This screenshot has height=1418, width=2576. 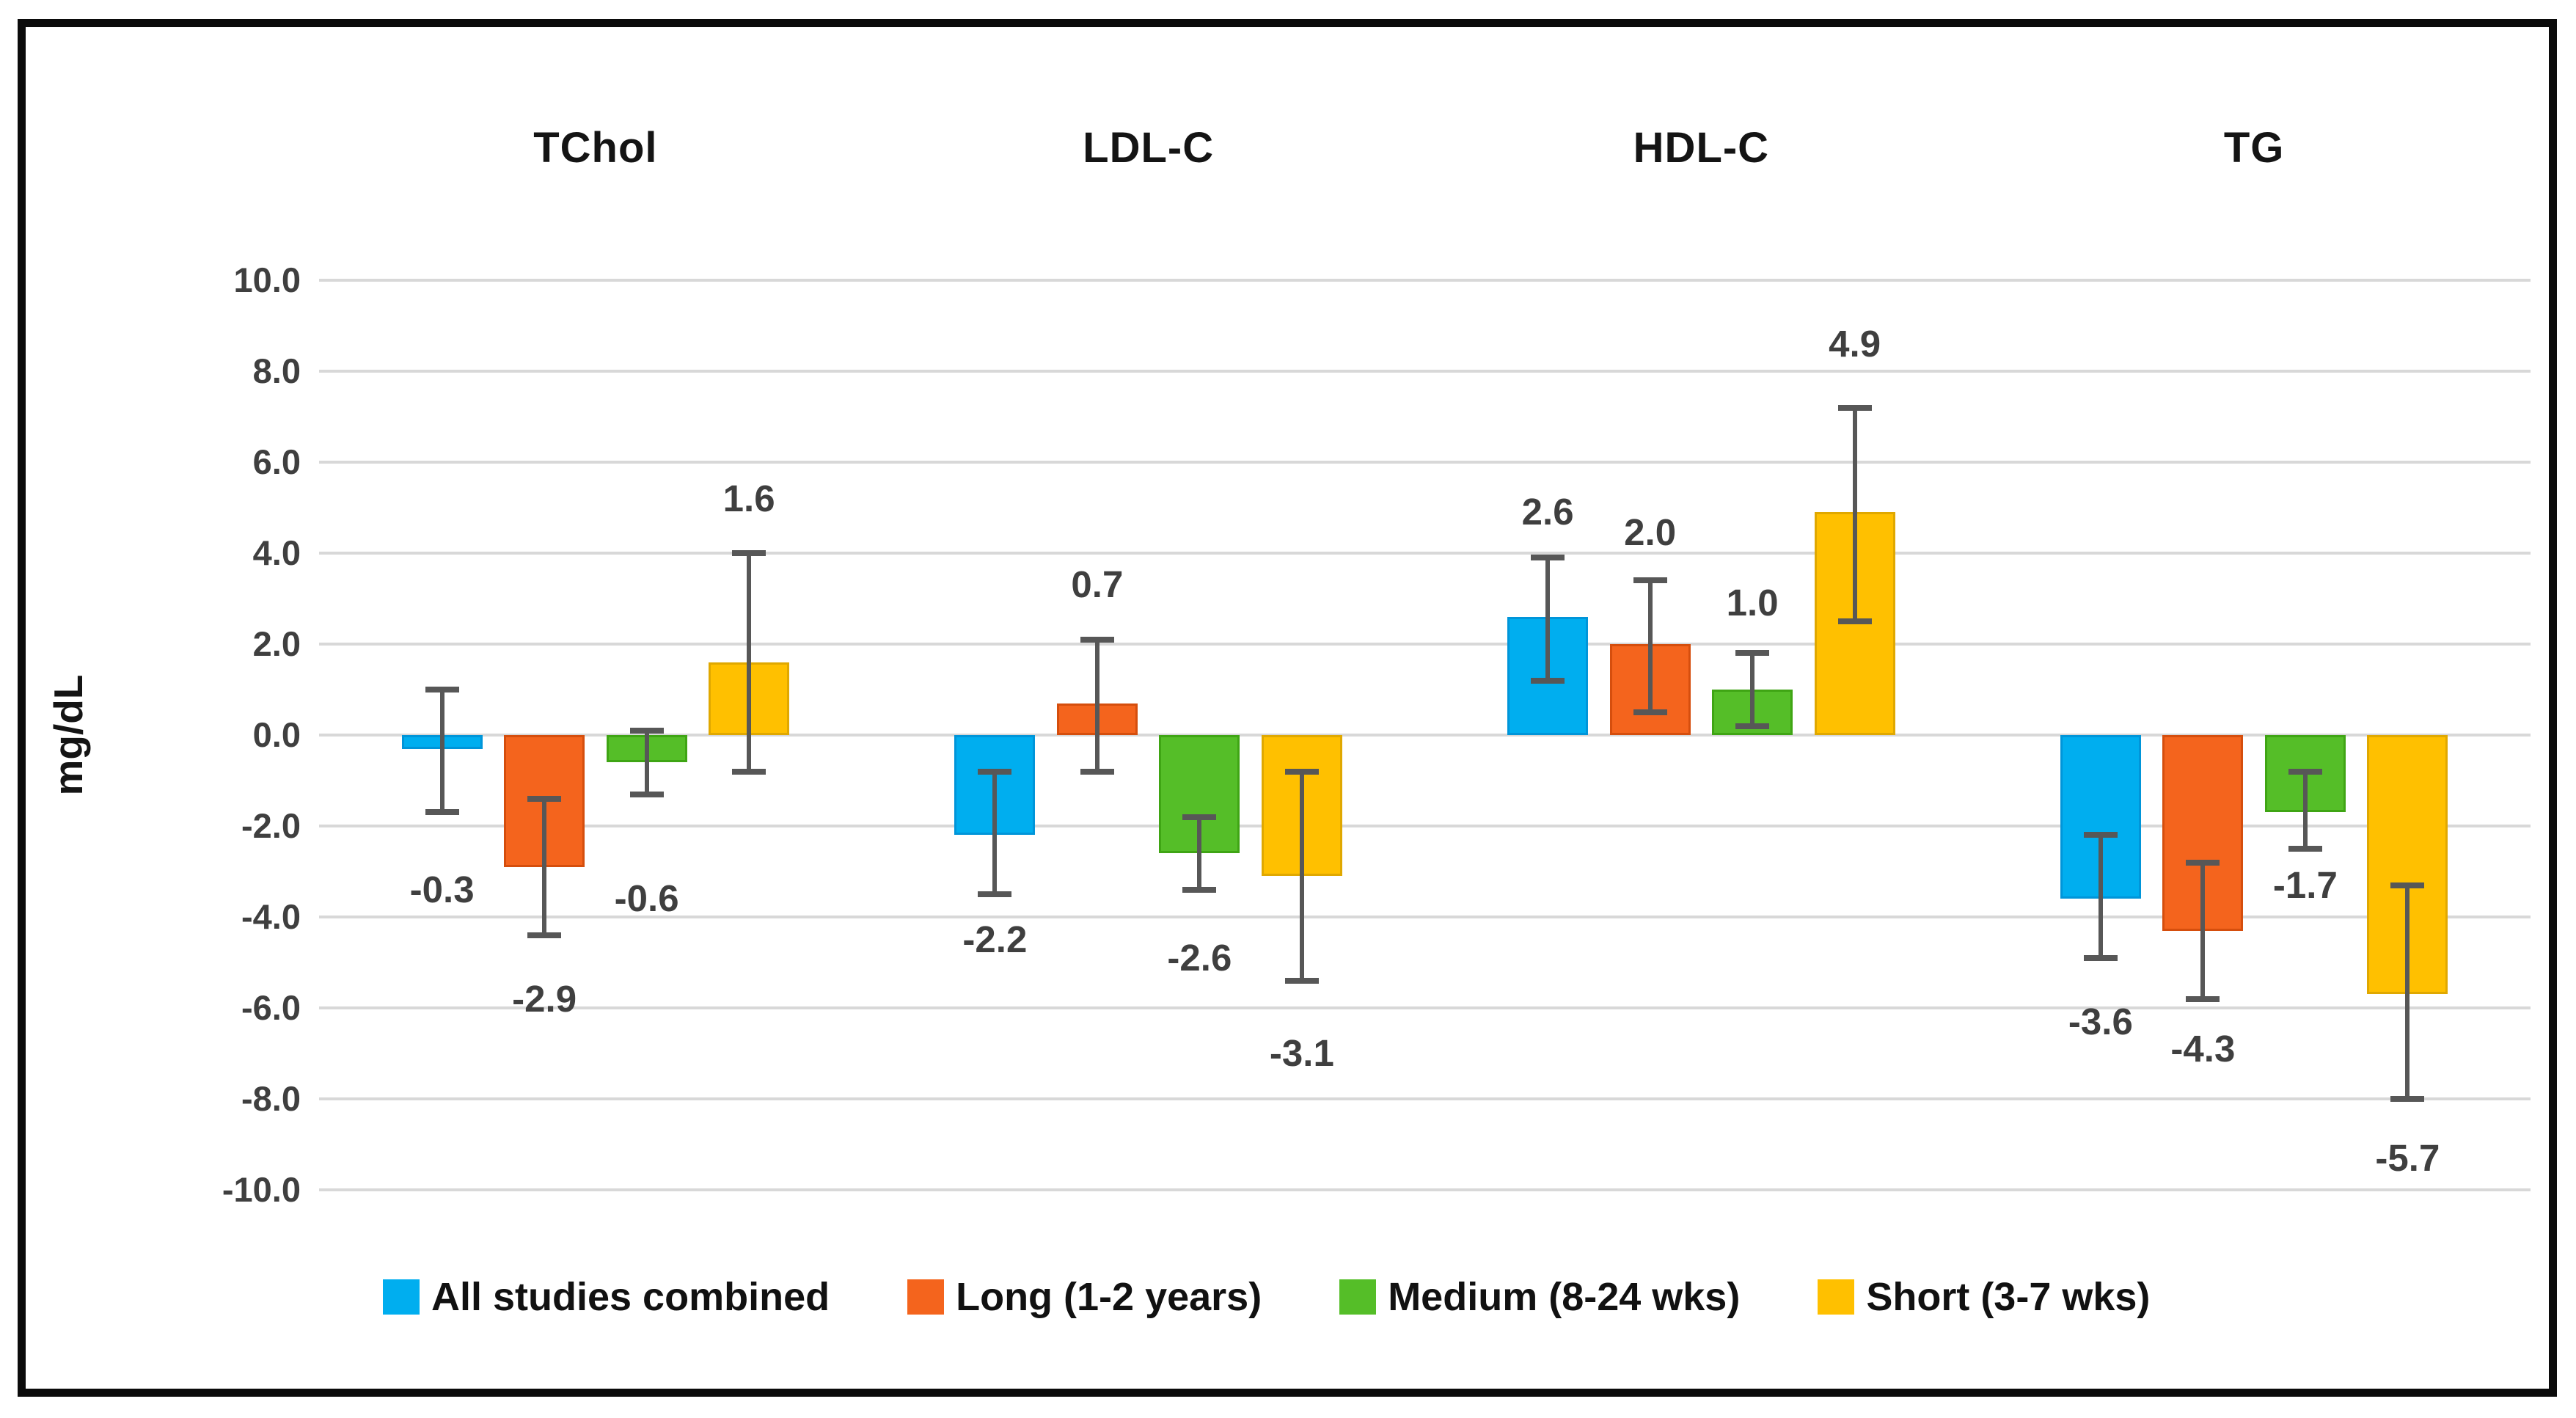 I want to click on legend-label: All studies combined, so click(x=630, y=1297).